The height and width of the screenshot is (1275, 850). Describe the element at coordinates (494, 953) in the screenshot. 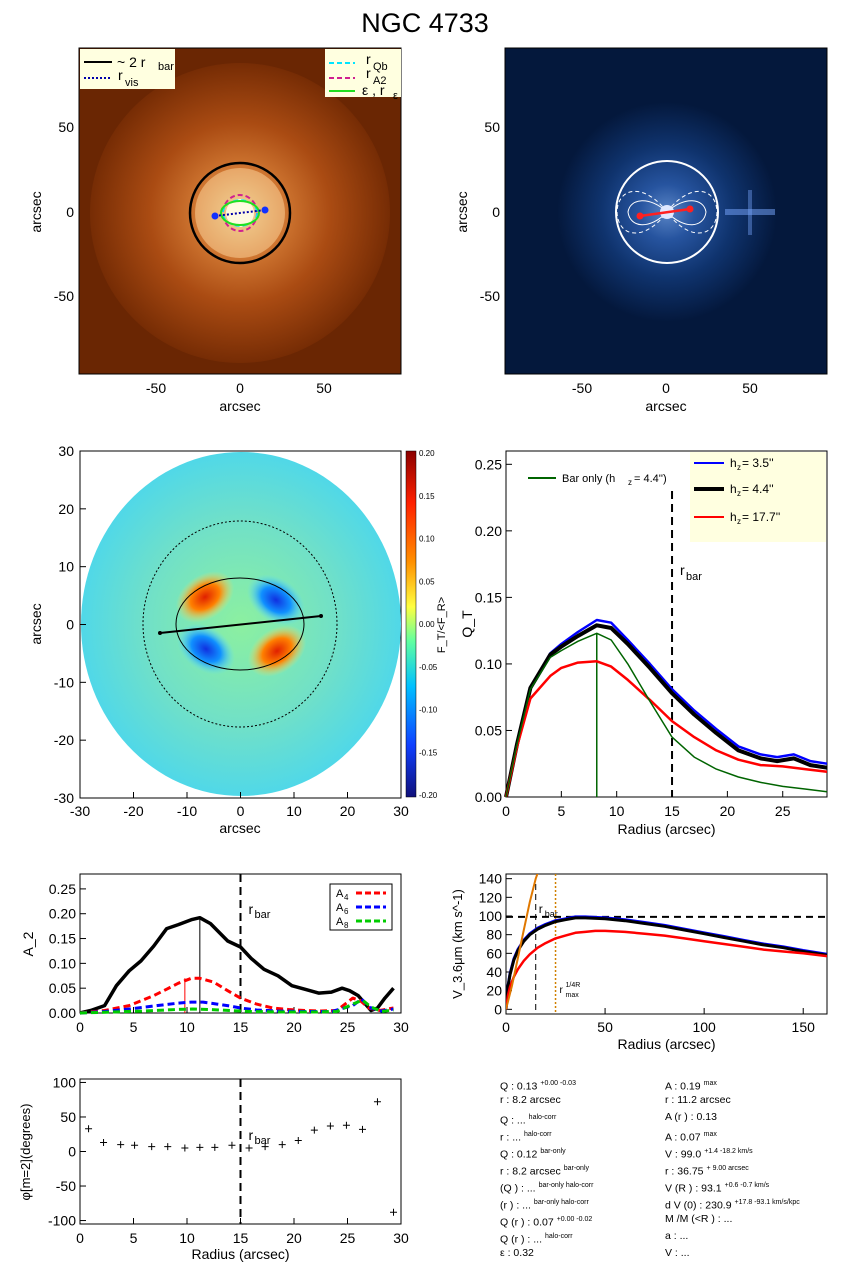

I see `vc-ytick-label: 60` at that location.